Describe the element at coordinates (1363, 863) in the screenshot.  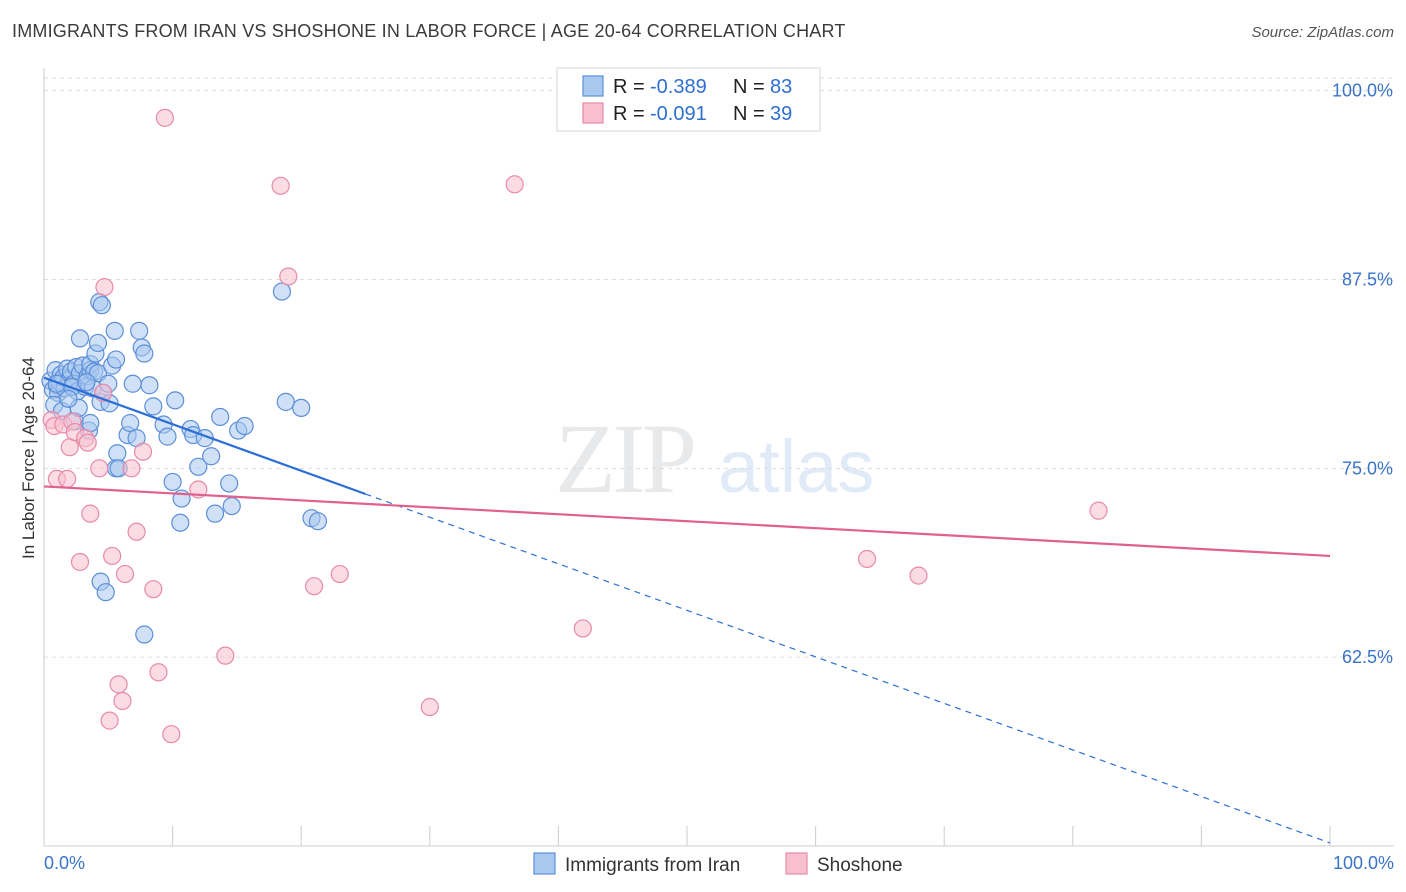
I see `x-tick-label-max: 100.0%` at that location.